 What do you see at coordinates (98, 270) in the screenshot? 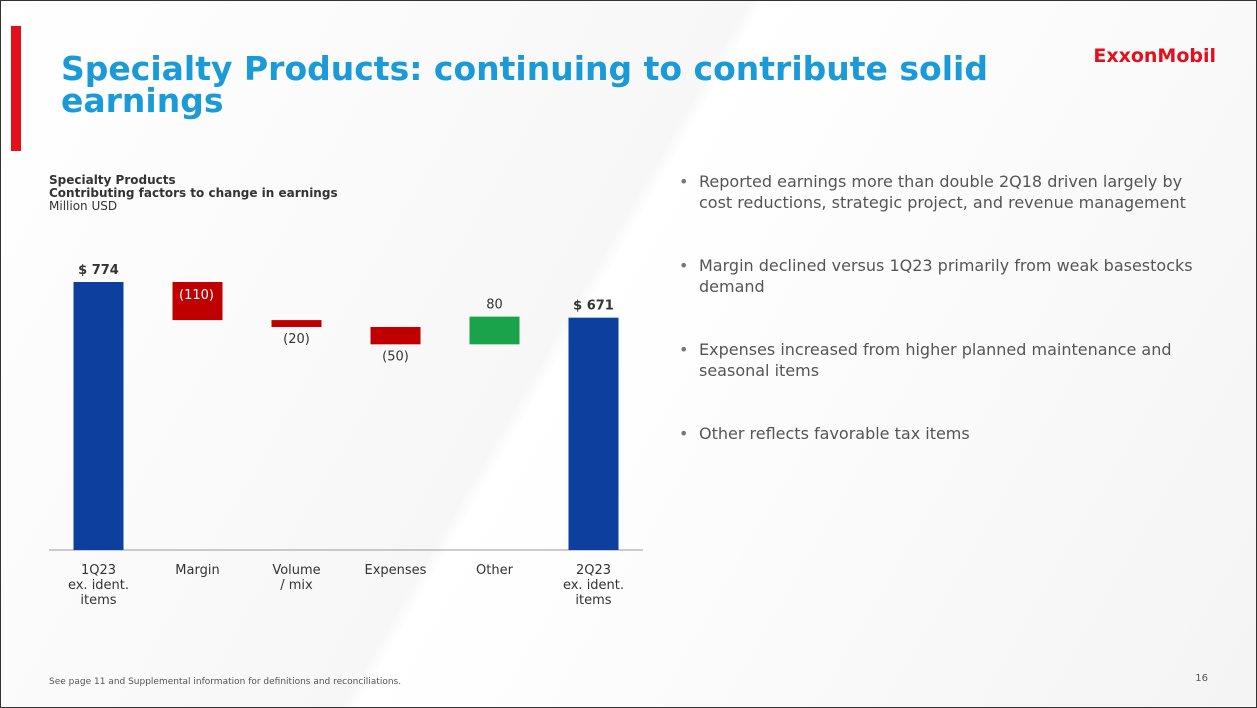
I see `value-label: $ 774` at bounding box center [98, 270].